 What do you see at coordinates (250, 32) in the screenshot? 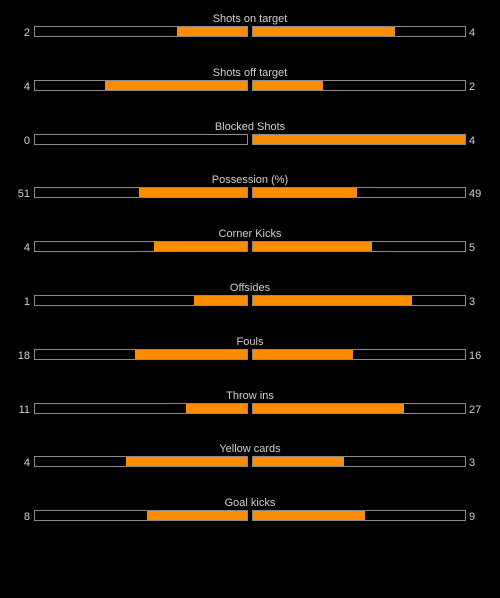
I see `stat-row: Shots on target 2 4` at bounding box center [250, 32].